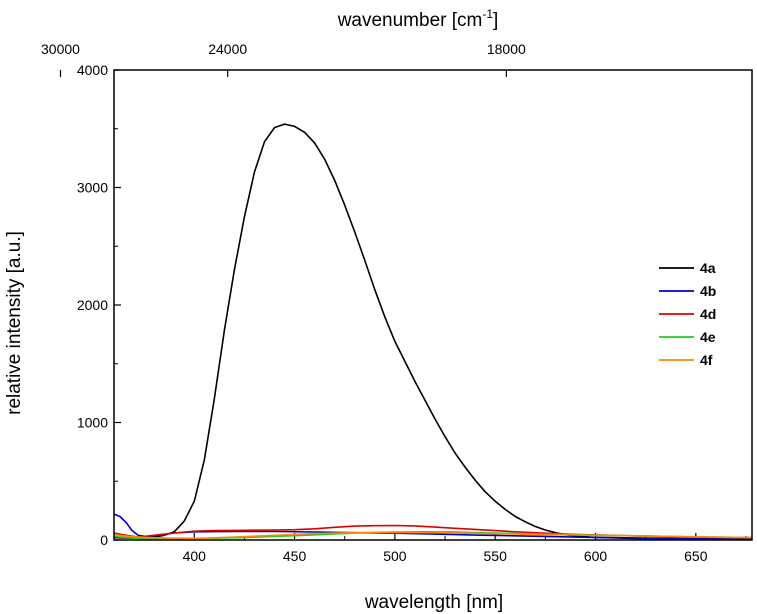 Image resolution: width=757 pixels, height=614 pixels. I want to click on legend-label-4b: 4b, so click(708, 291).